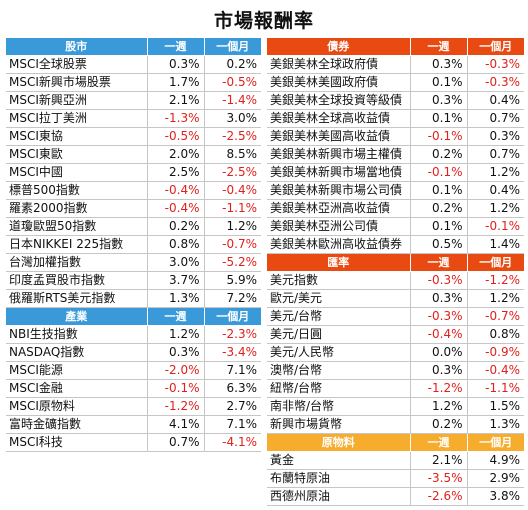 The width and height of the screenshot is (528, 510). Describe the element at coordinates (175, 154) in the screenshot. I see `week-value: 2.0%` at that location.